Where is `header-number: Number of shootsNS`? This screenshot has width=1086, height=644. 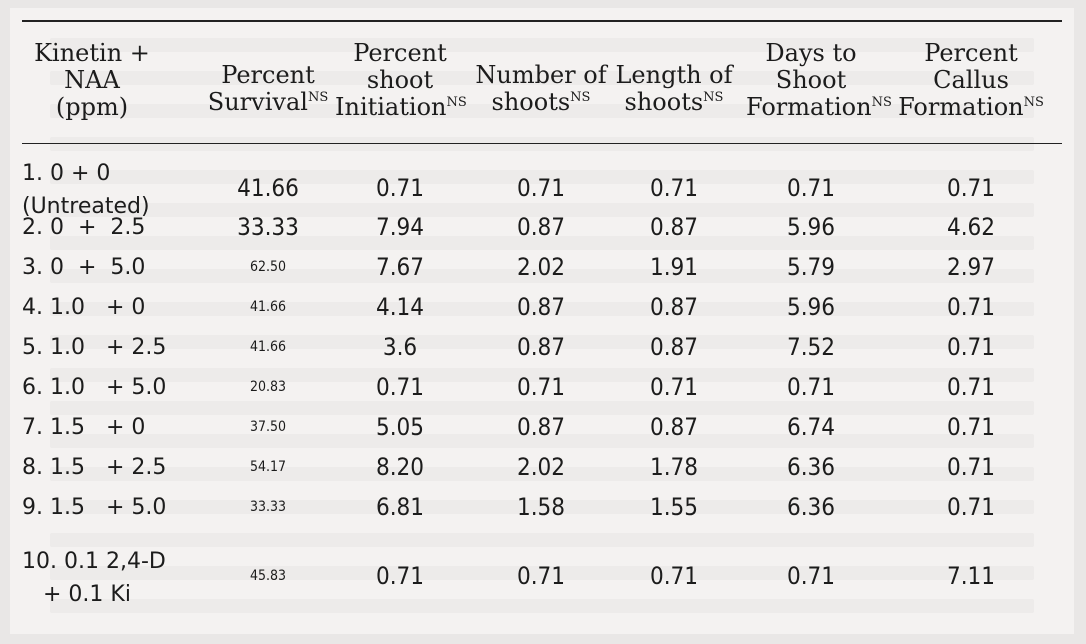
header-number: Number of shootsNS is located at coordinates (541, 89).